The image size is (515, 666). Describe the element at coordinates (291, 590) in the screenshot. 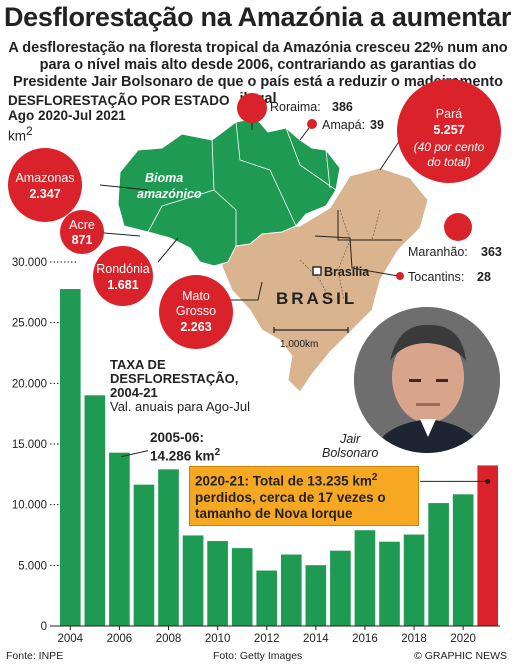

I see `bar-2013` at that location.